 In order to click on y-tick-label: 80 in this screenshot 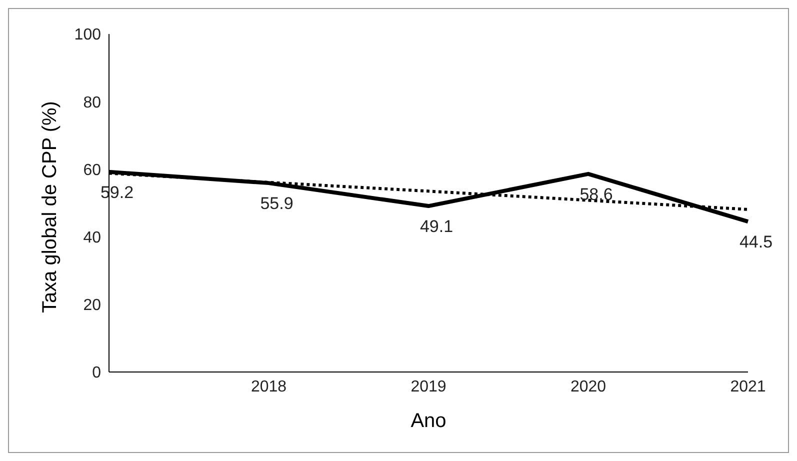, I will do `click(92, 103)`.